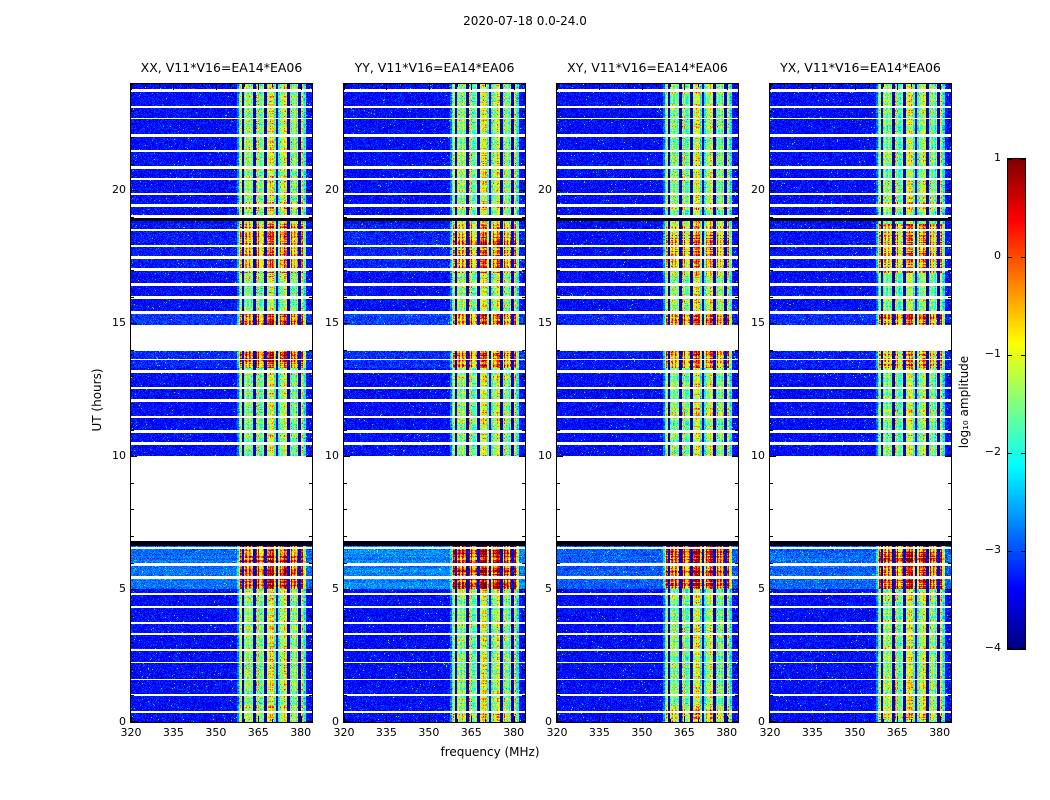  Describe the element at coordinates (860, 403) in the screenshot. I see `heatmap-canvas-yx` at that location.